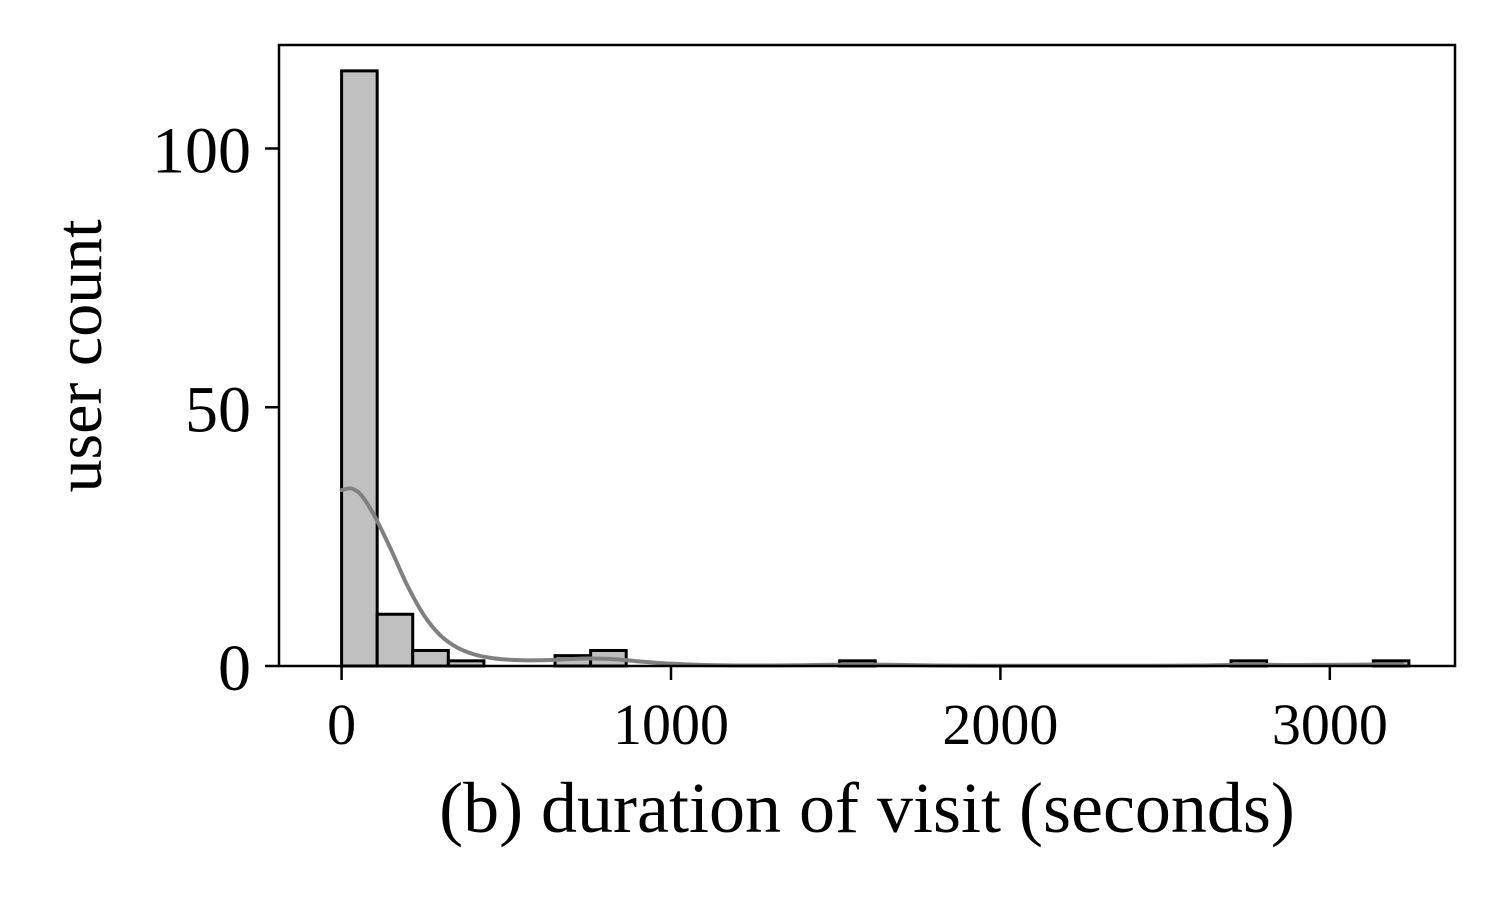  Describe the element at coordinates (867, 808) in the screenshot. I see `x-axis-title: (b) duration of visit (seconds)` at that location.